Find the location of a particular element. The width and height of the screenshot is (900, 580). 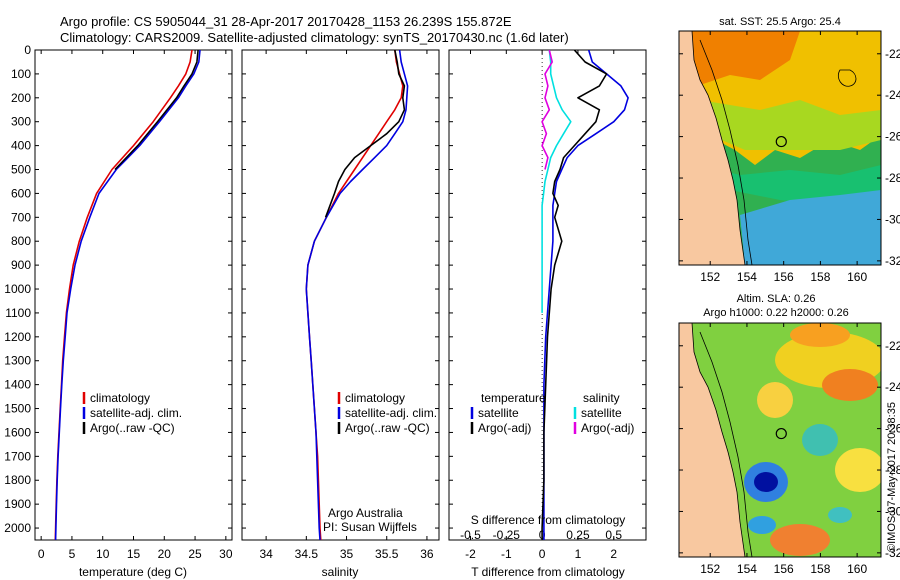

sst-map-frame is located at coordinates (780, 148).